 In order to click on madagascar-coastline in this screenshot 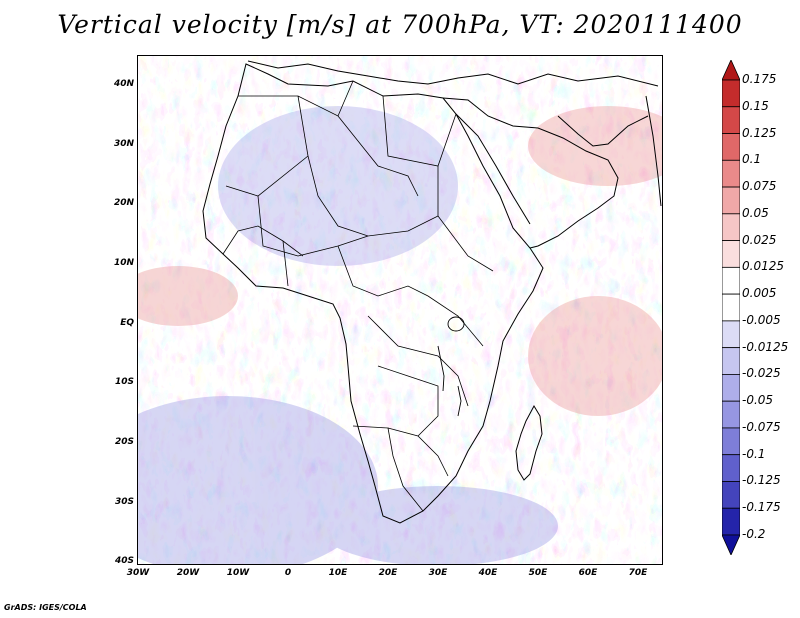, I will do `click(529, 442)`.